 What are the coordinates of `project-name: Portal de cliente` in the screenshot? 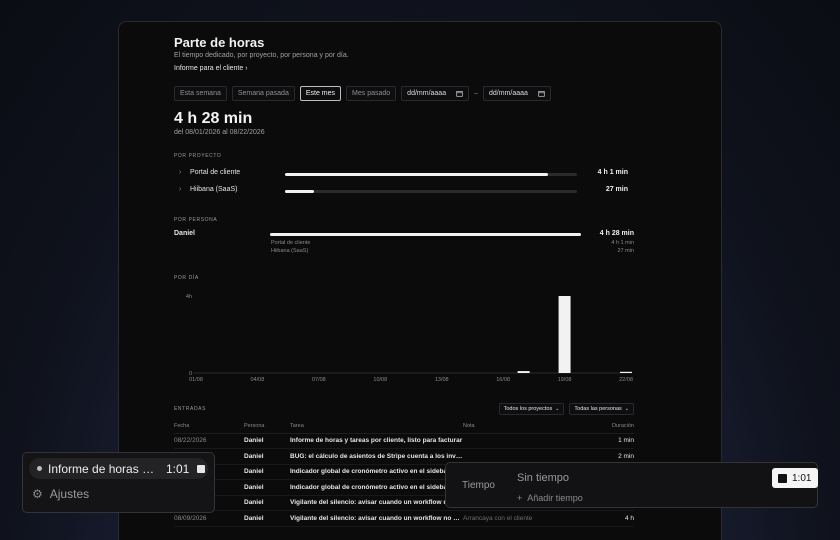 It's located at (215, 172).